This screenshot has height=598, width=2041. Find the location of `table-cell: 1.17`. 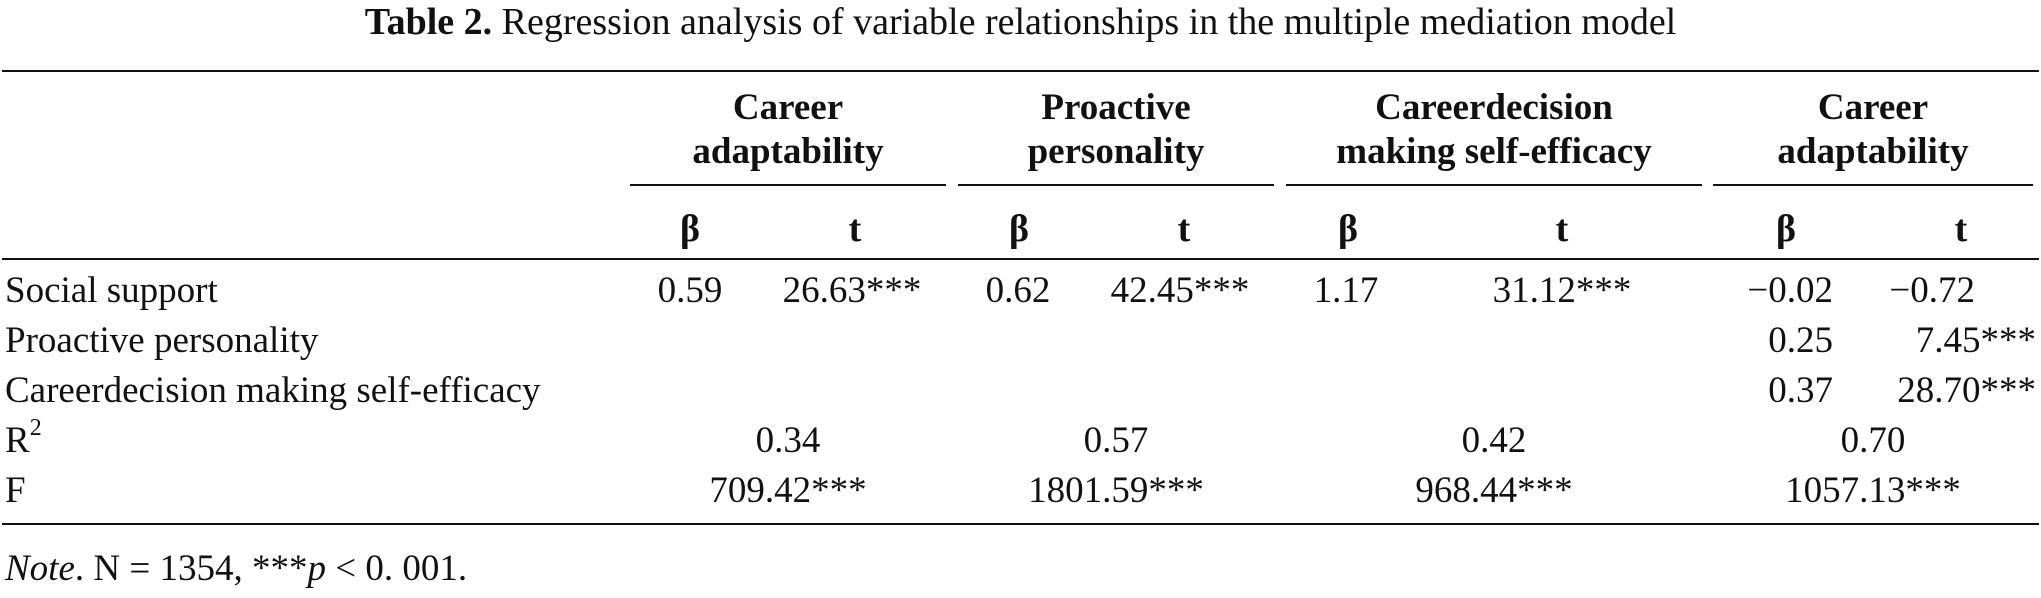

table-cell: 1.17 is located at coordinates (1346, 290).